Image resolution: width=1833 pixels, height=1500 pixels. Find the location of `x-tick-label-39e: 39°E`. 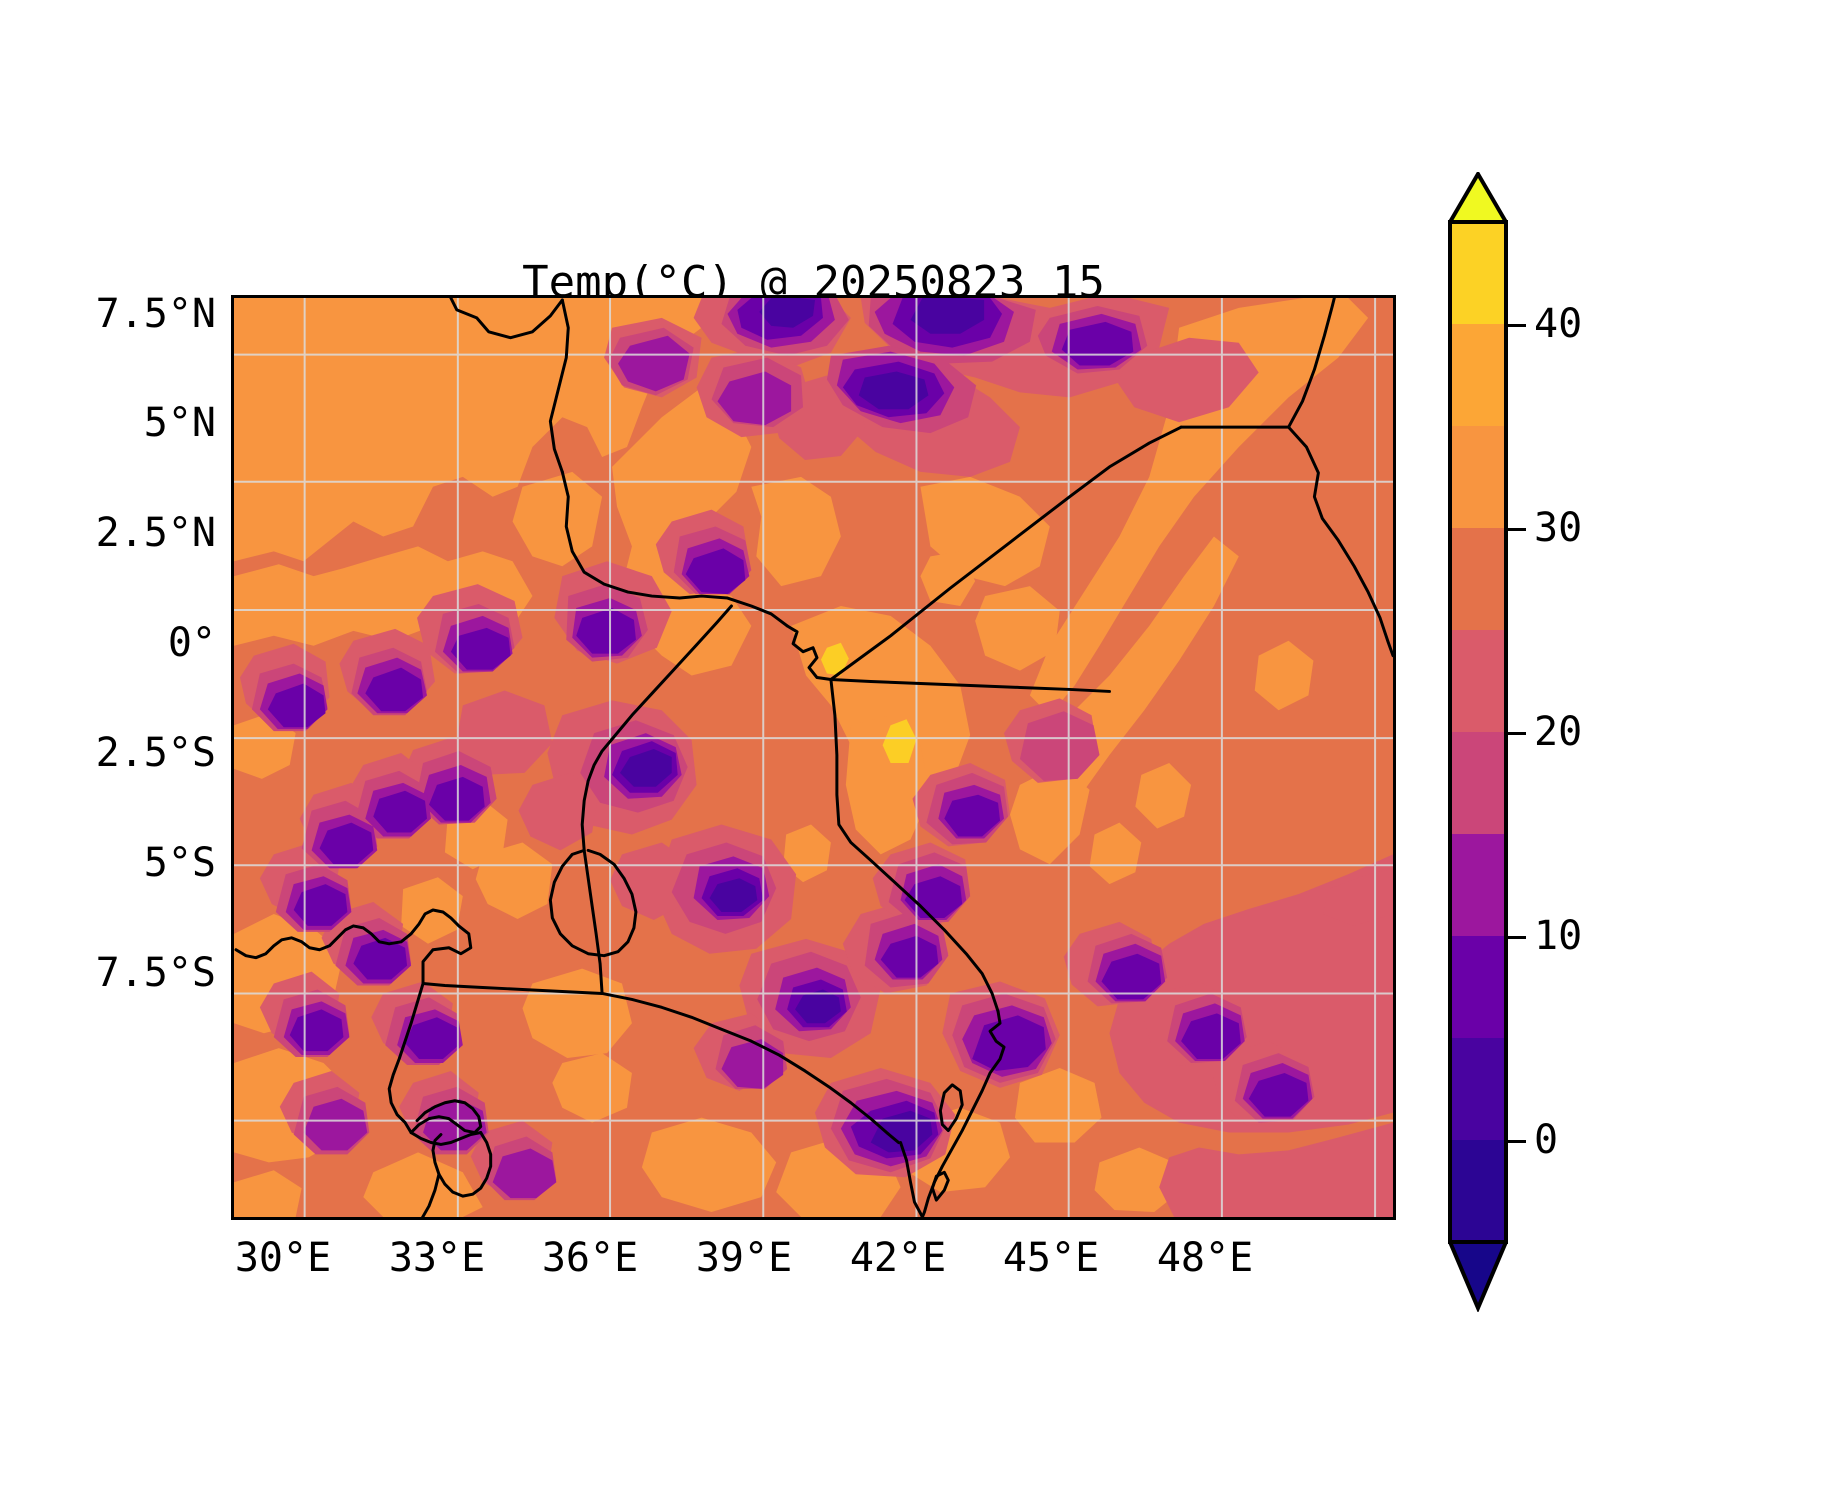

x-tick-label-39e: 39°E is located at coordinates (744, 1258).